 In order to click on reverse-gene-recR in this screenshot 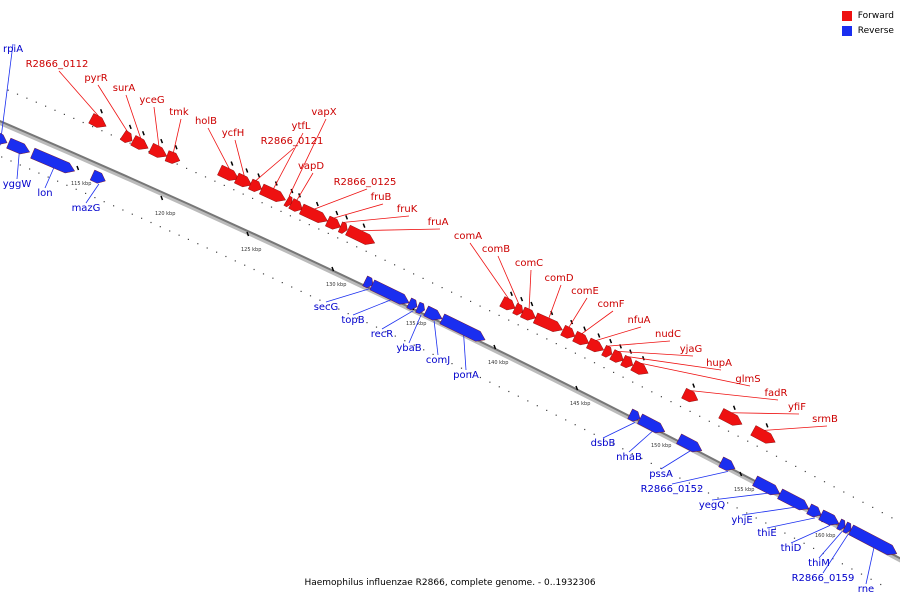, I will do `click(412, 304)`.